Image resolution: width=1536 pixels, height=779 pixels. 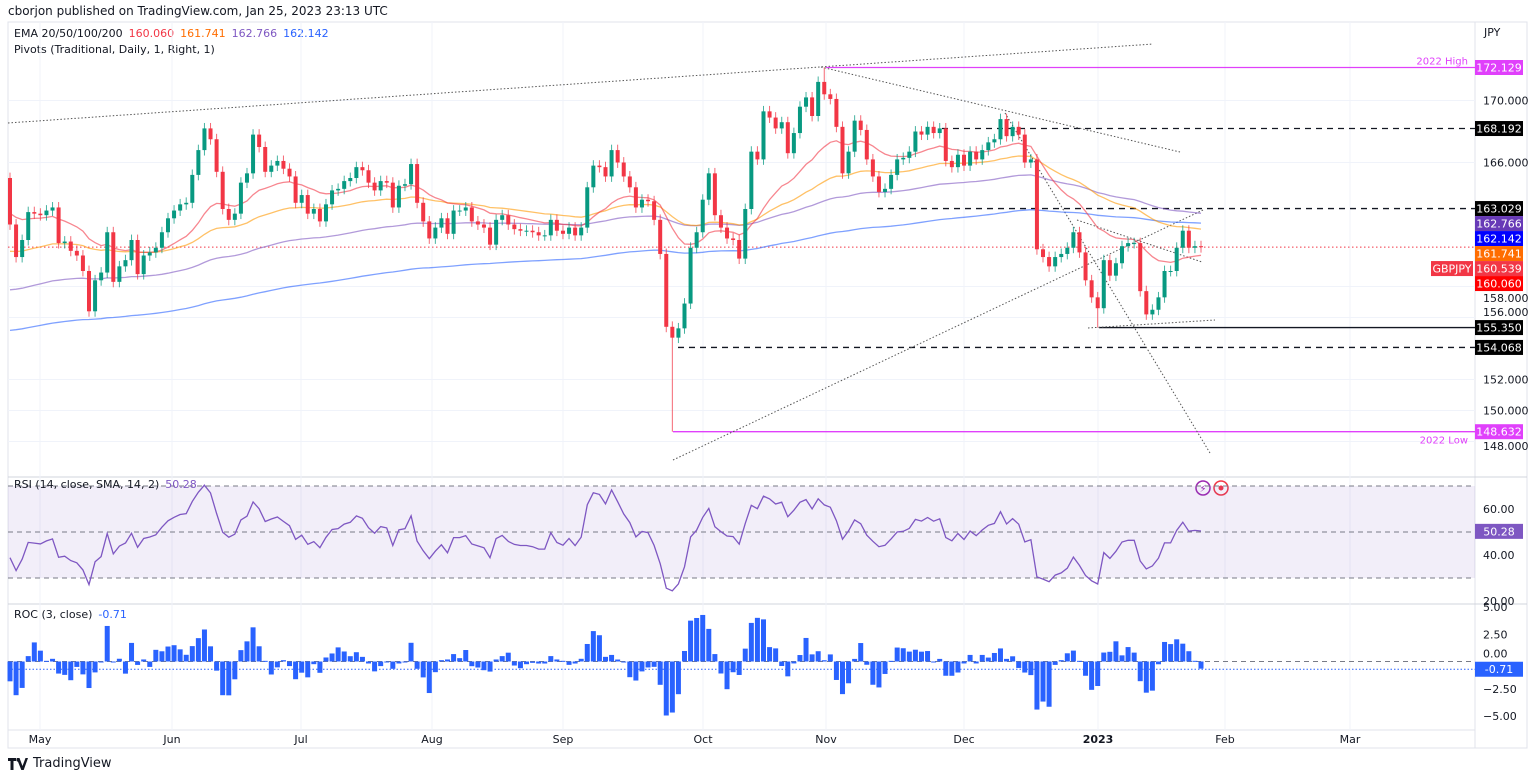 What do you see at coordinates (300, 739) in the screenshot?
I see `time-tick-label: Jul` at bounding box center [300, 739].